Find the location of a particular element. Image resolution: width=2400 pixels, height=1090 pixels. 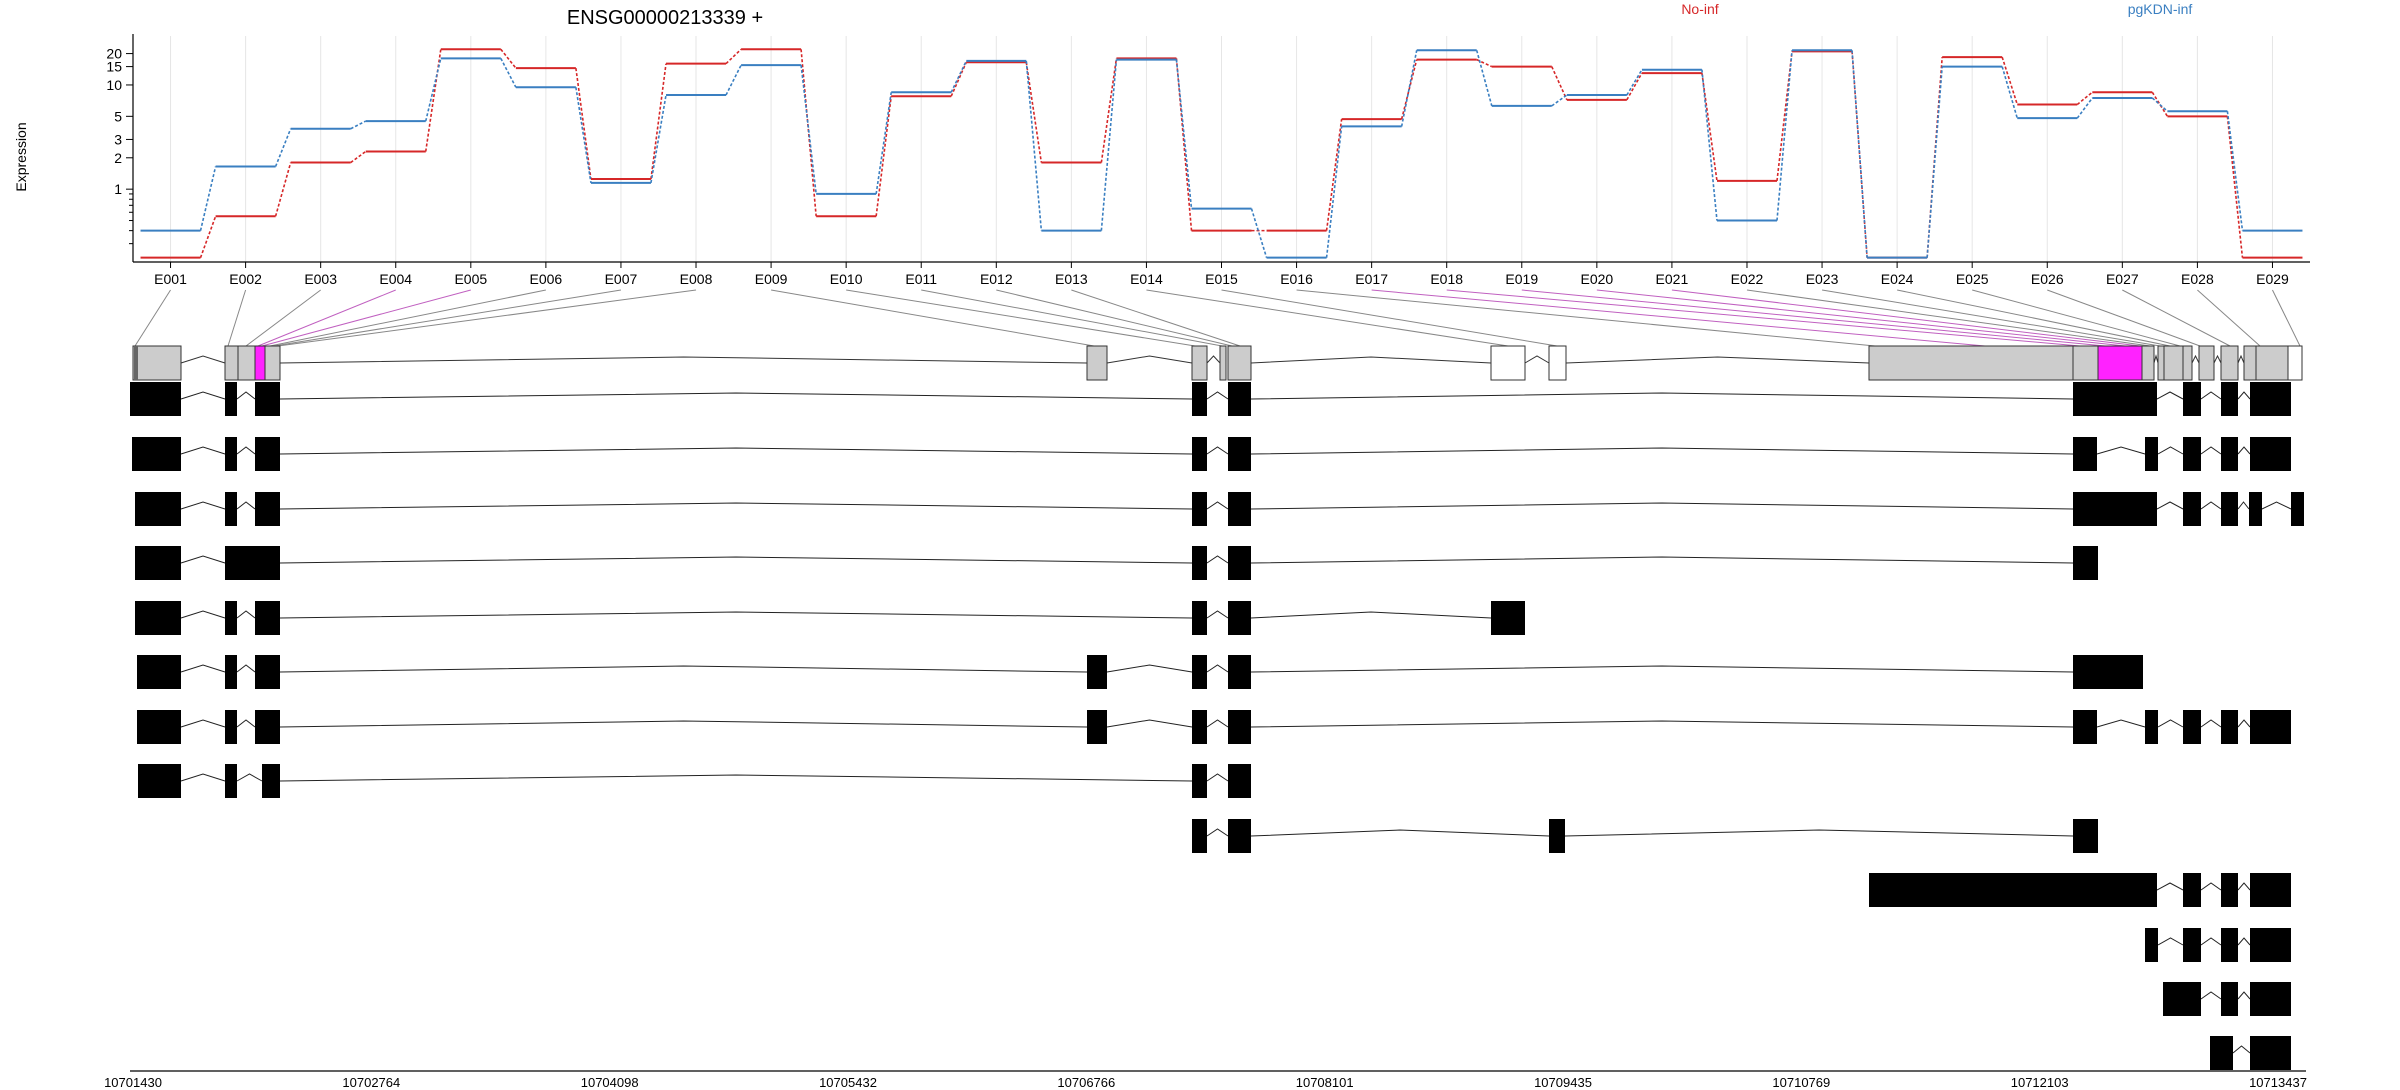

x-tick-label-e011: E011 is located at coordinates (921, 279).